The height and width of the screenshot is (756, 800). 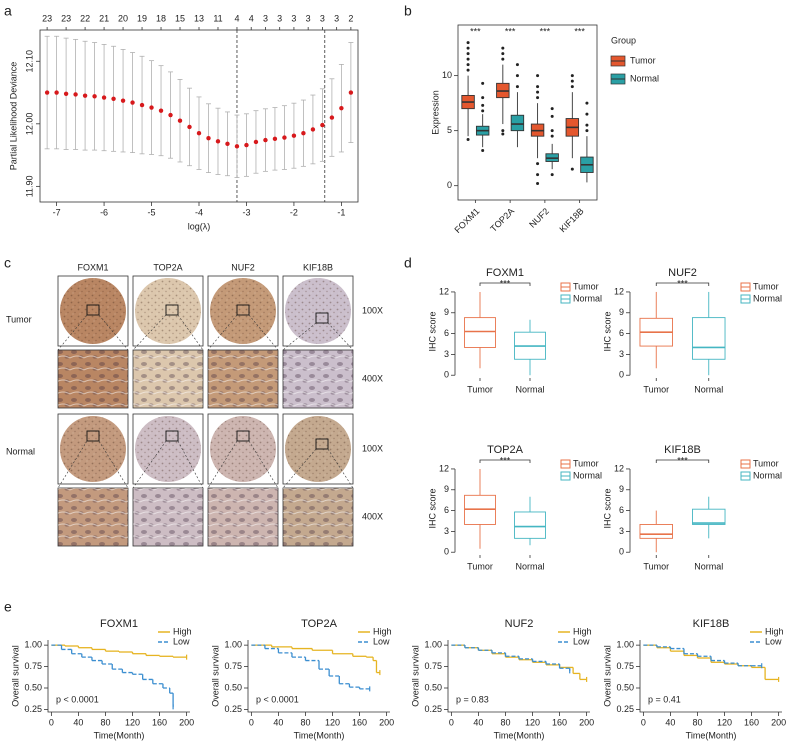 I want to click on magnification-label: 400X, so click(x=372, y=378).